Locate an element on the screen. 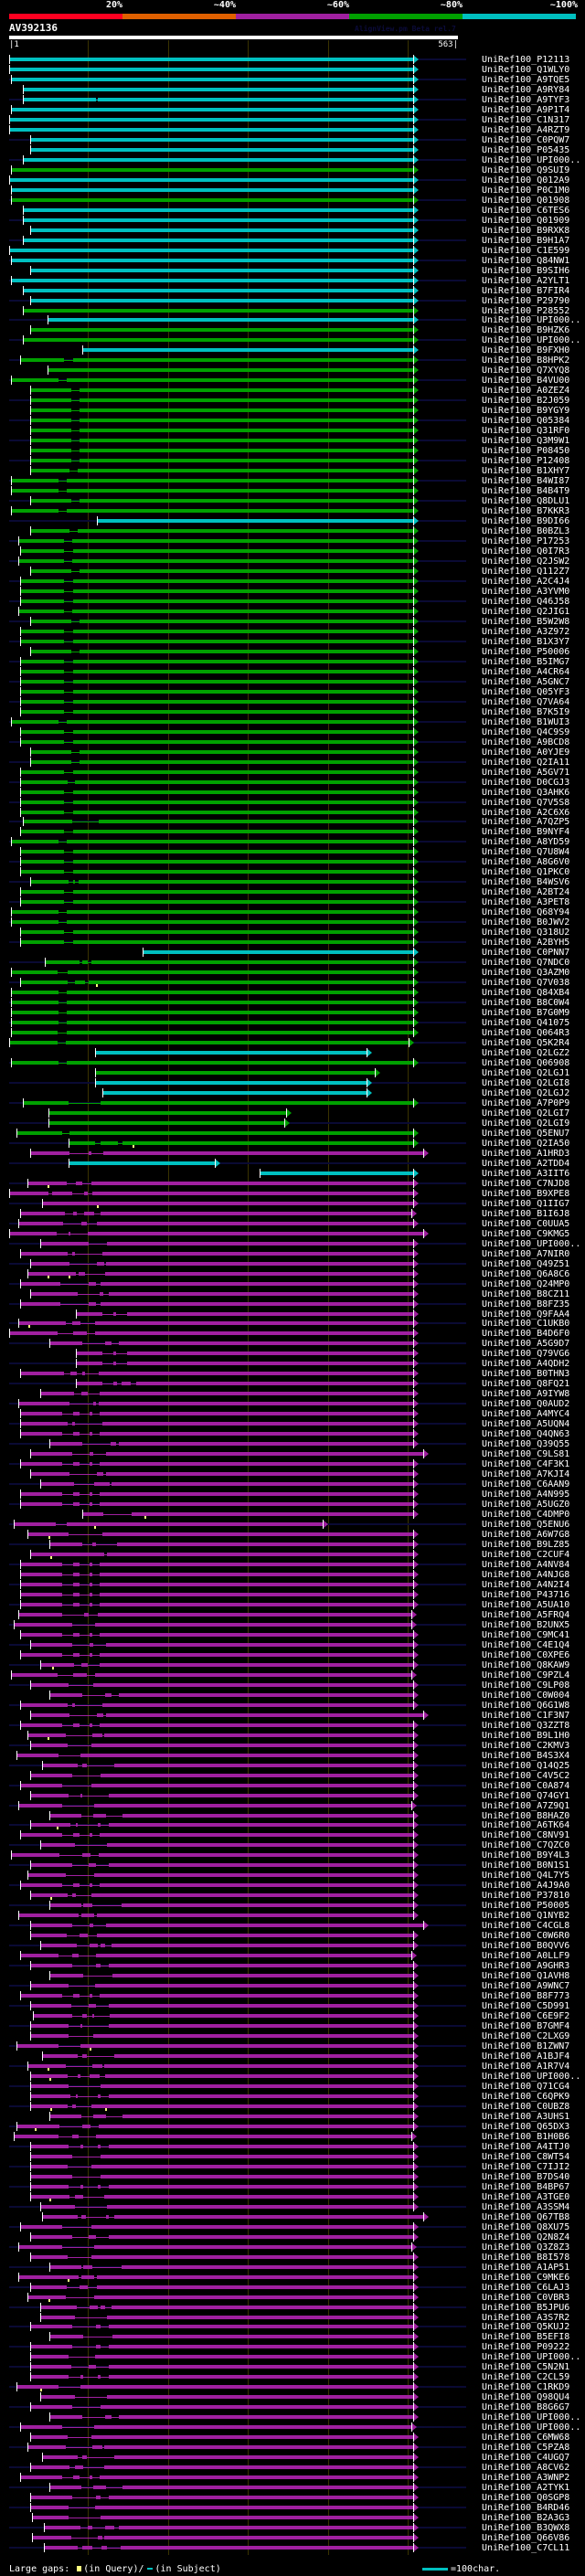  subject-link: UniRef100_P12113 is located at coordinates (526, 60).